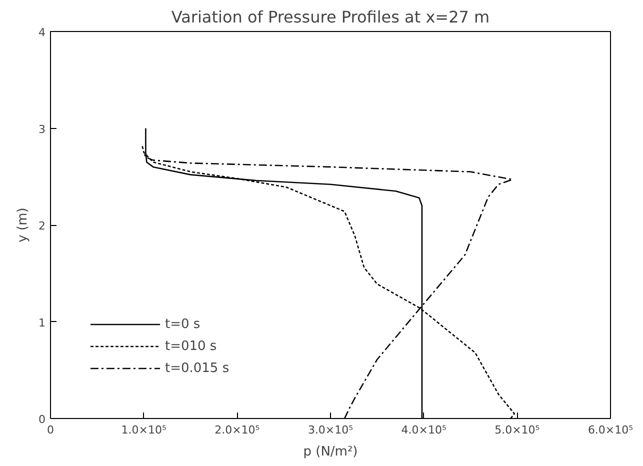  What do you see at coordinates (423, 430) in the screenshot?
I see `x-tick-label: 4.0×10⁵` at bounding box center [423, 430].